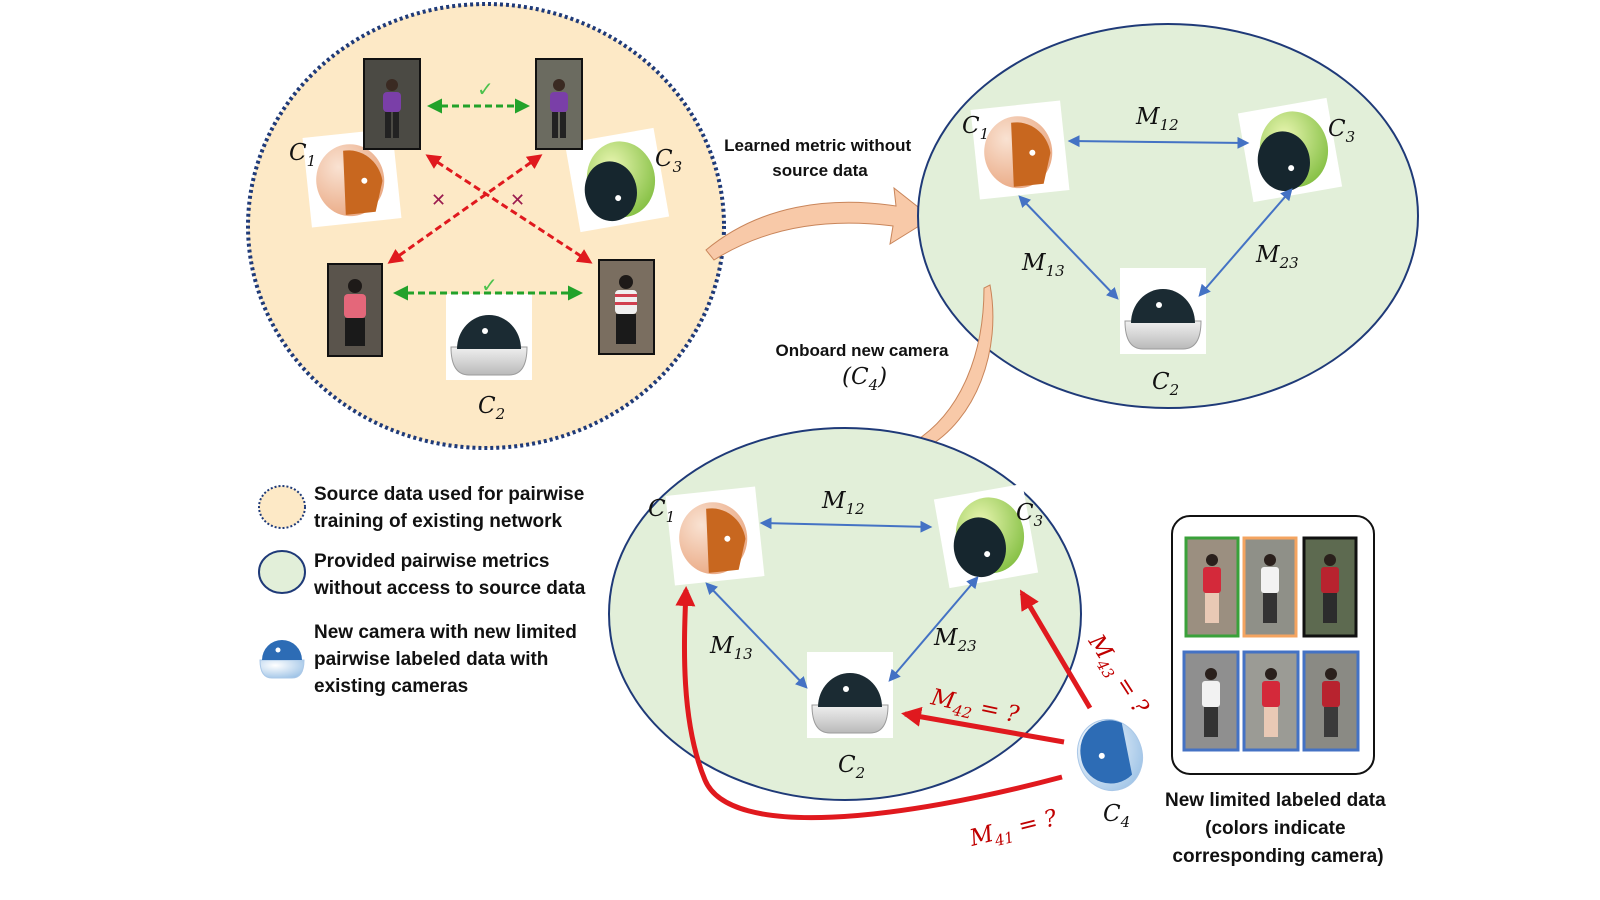 The height and width of the screenshot is (900, 1600). I want to click on metric-camera-c3-icon, so click(1290, 150).